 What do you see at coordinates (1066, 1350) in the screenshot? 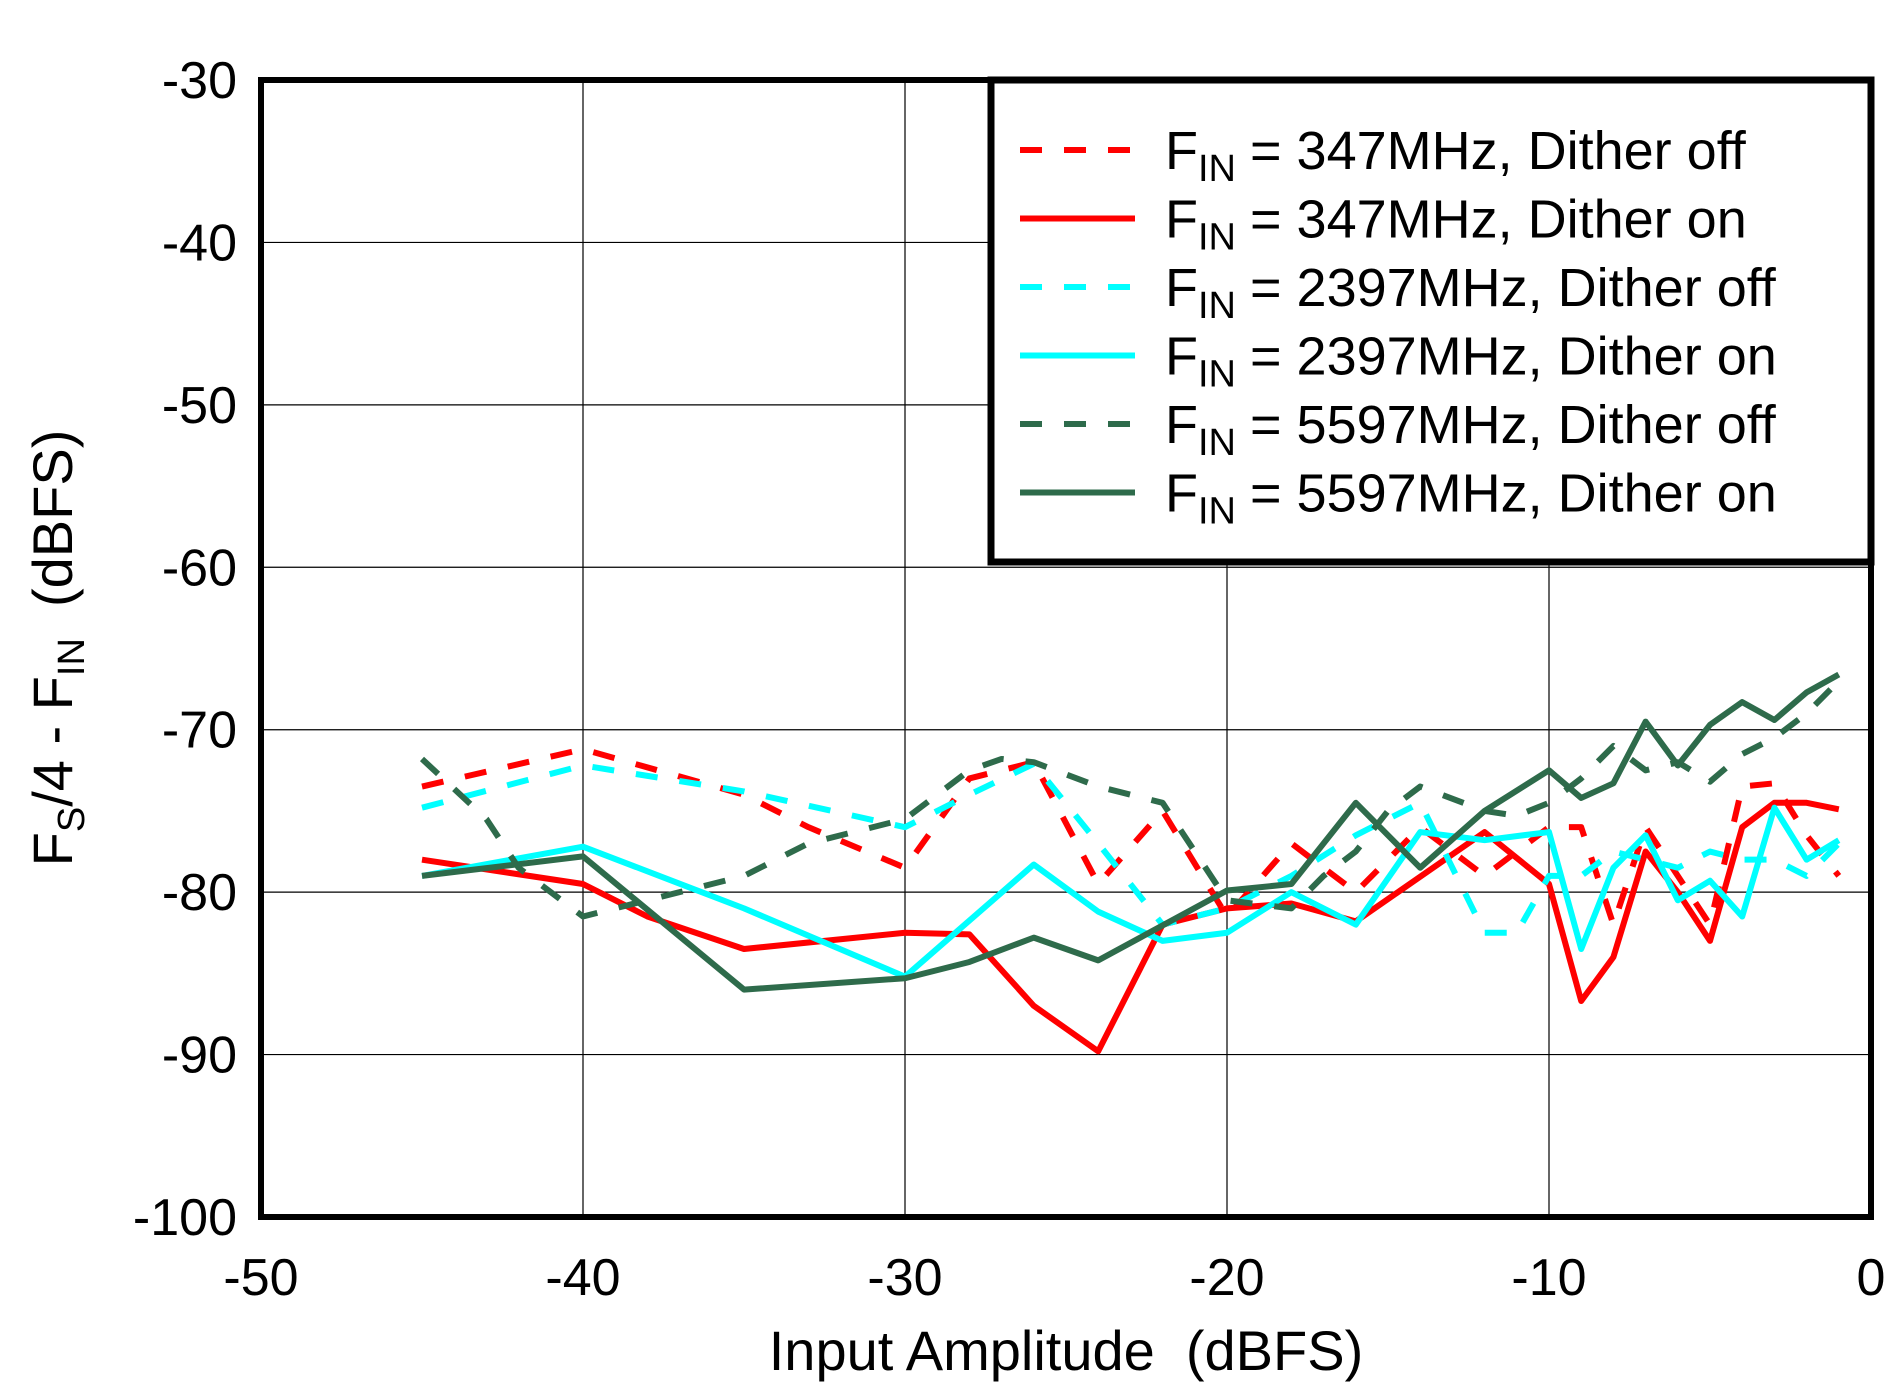
I see `x-axis-label: Input Amplitude (dBFS)` at bounding box center [1066, 1350].